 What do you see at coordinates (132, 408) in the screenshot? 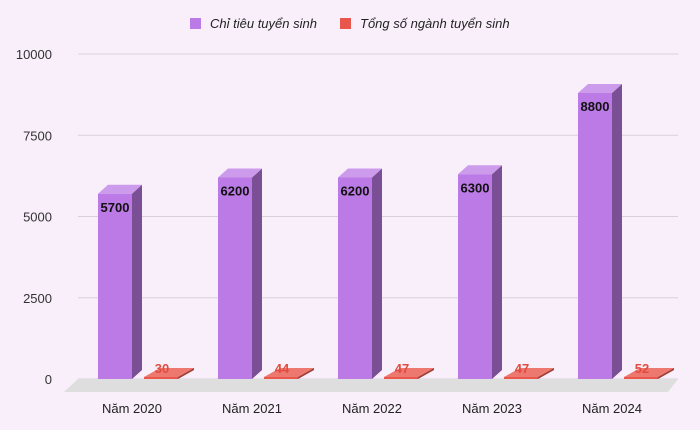
I see `x-tick-label: Năm 2020` at bounding box center [132, 408].